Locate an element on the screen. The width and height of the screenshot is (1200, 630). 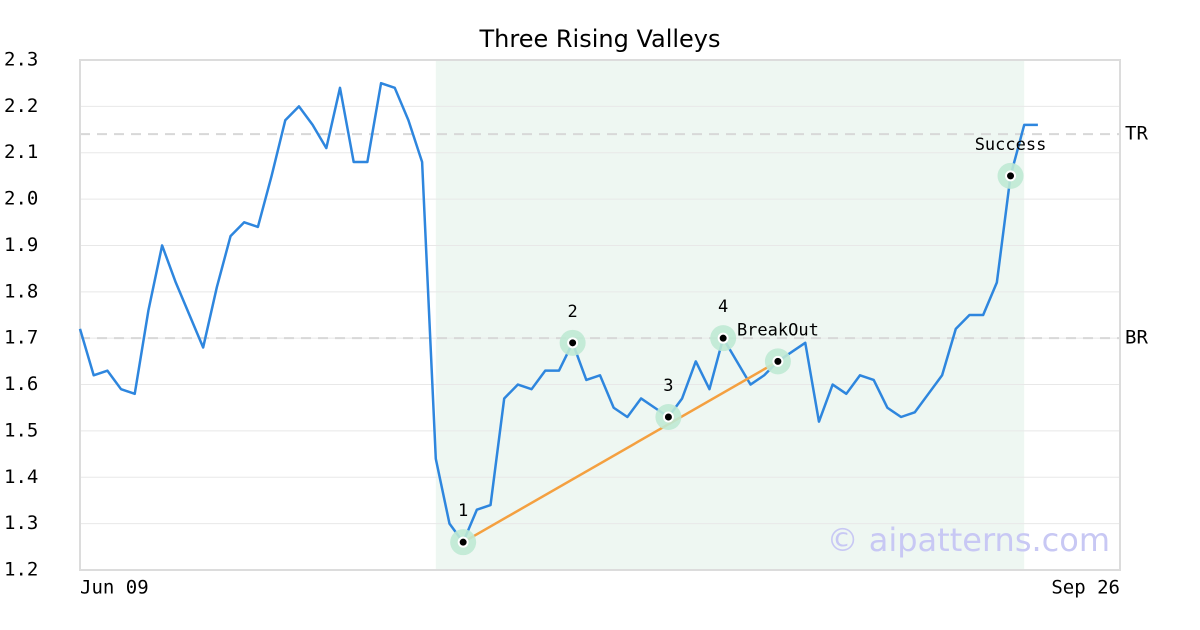
trendline is located at coordinates (620, 452).